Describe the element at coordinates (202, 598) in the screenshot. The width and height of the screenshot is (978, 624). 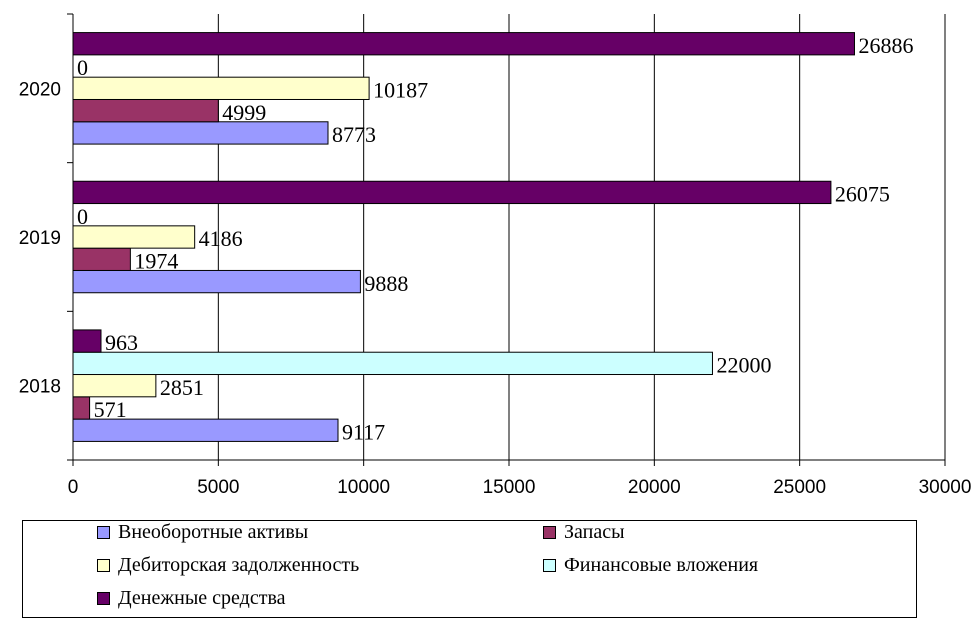
I see `legend-label: Денежные средства` at that location.